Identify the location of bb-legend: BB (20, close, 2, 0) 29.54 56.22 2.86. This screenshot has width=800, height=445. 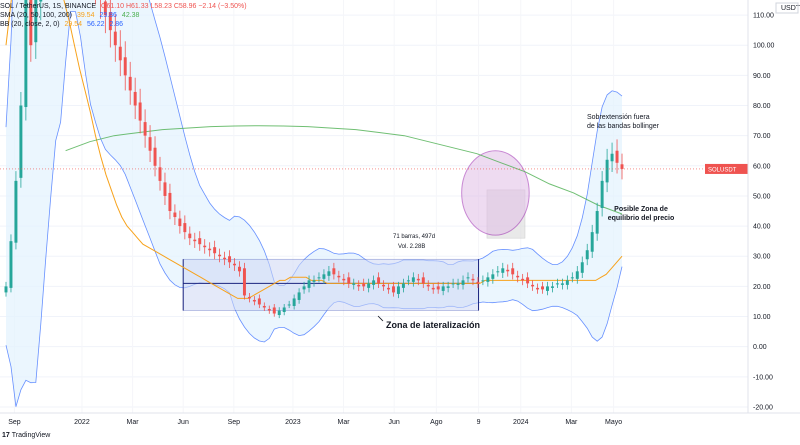
(61, 24).